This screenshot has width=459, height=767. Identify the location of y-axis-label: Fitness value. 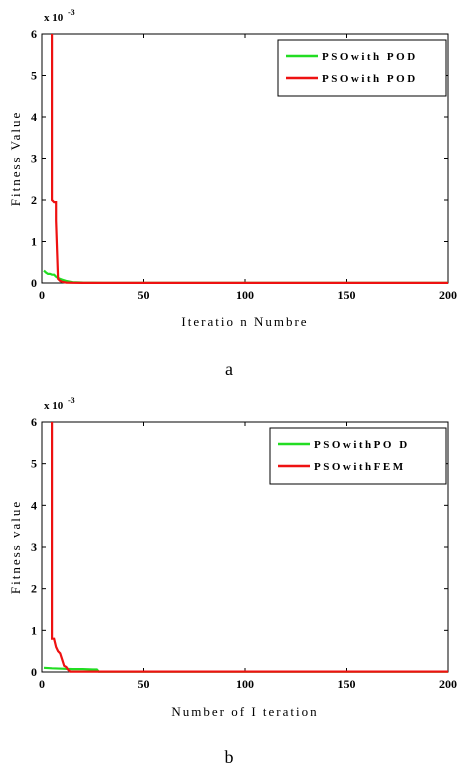
(15, 547).